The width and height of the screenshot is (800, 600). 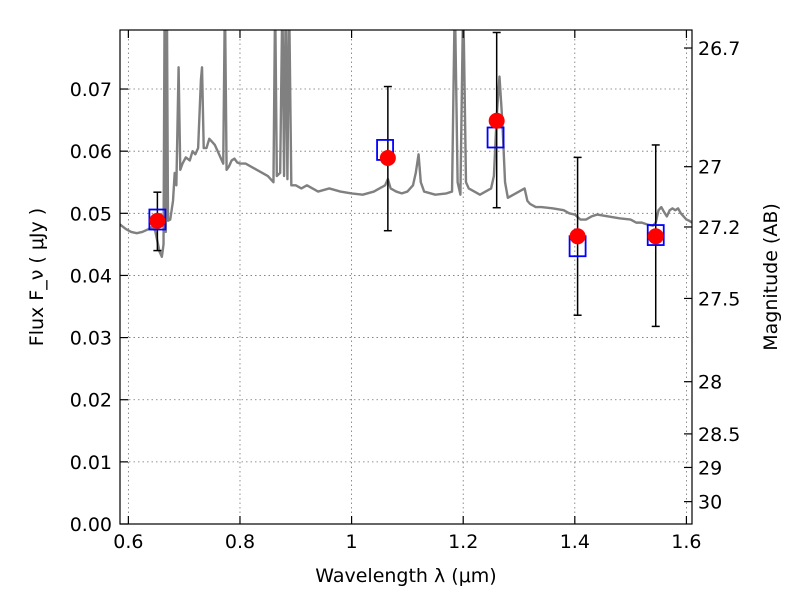 What do you see at coordinates (719, 435) in the screenshot?
I see `right-tick-label: 28.5` at bounding box center [719, 435].